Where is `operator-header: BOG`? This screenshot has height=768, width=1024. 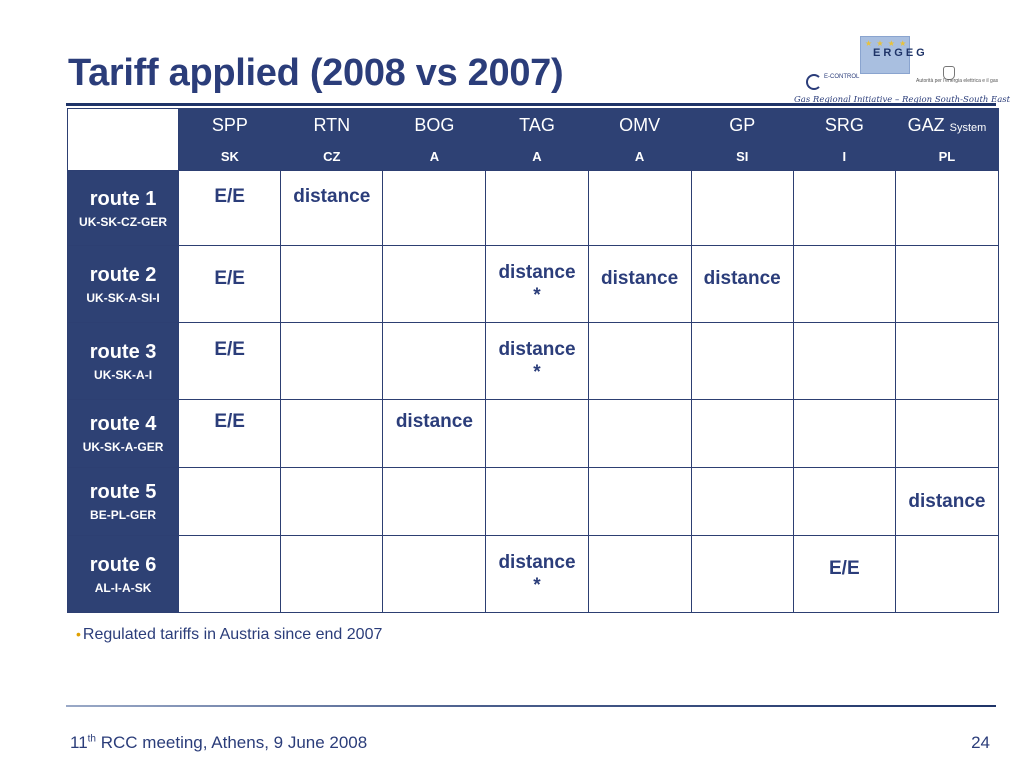
operator-header: BOG is located at coordinates (434, 125).